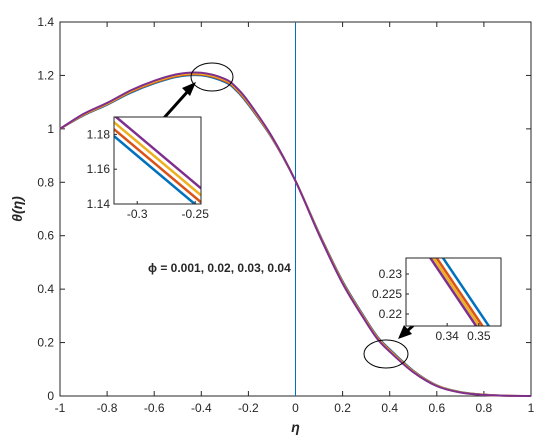 The image size is (550, 441). I want to click on zoom-ellipse-tail, so click(386, 354).